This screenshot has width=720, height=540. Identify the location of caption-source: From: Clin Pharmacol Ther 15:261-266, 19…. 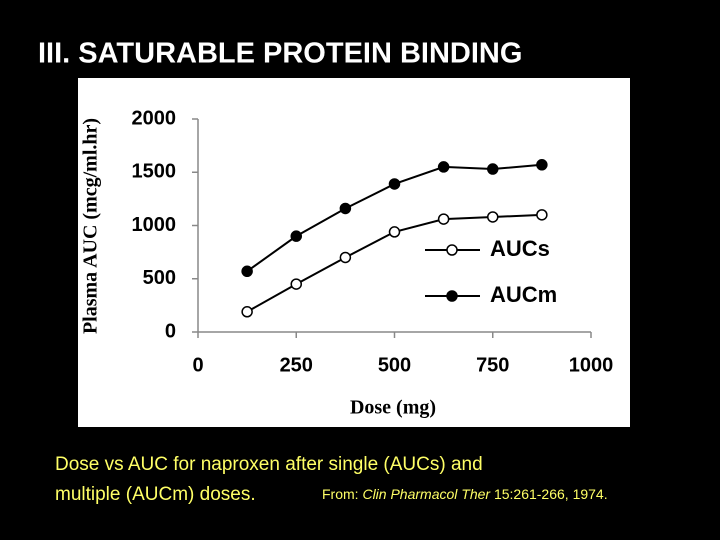
(465, 494).